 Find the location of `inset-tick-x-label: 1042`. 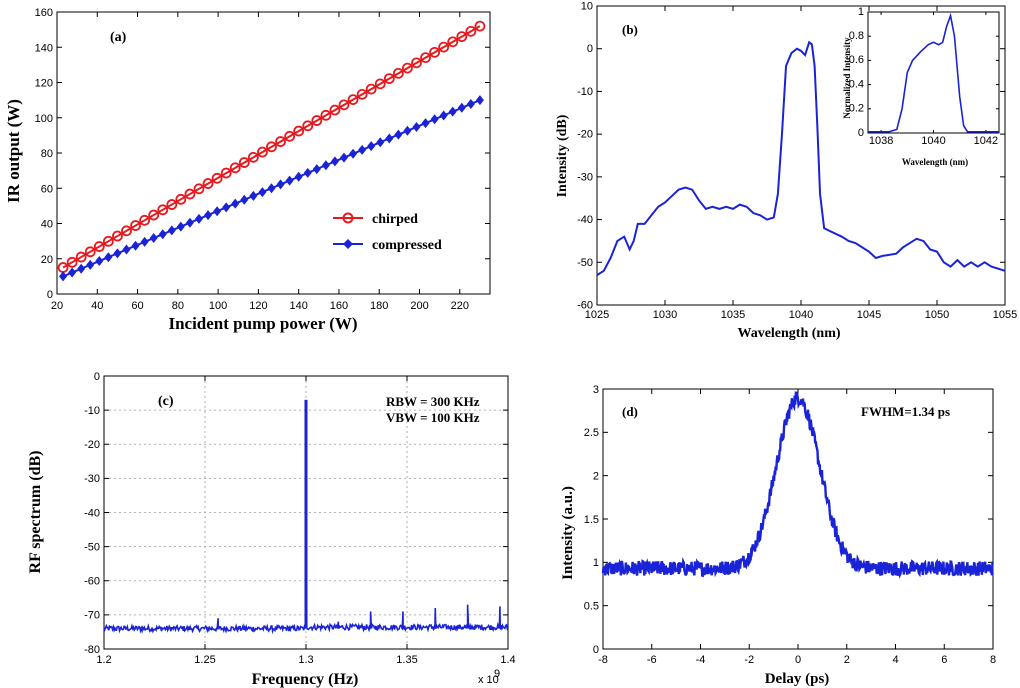

inset-tick-x-label: 1042 is located at coordinates (986, 141).